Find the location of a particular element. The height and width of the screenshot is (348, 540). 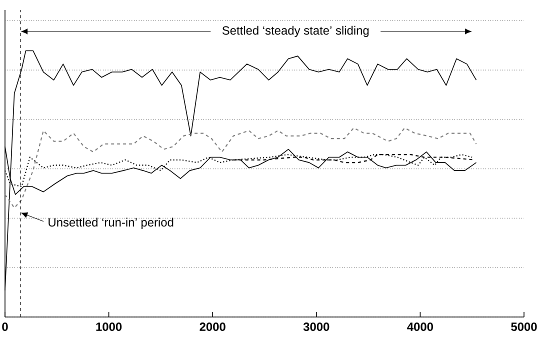

x-tick-label: 3000 is located at coordinates (316, 327).